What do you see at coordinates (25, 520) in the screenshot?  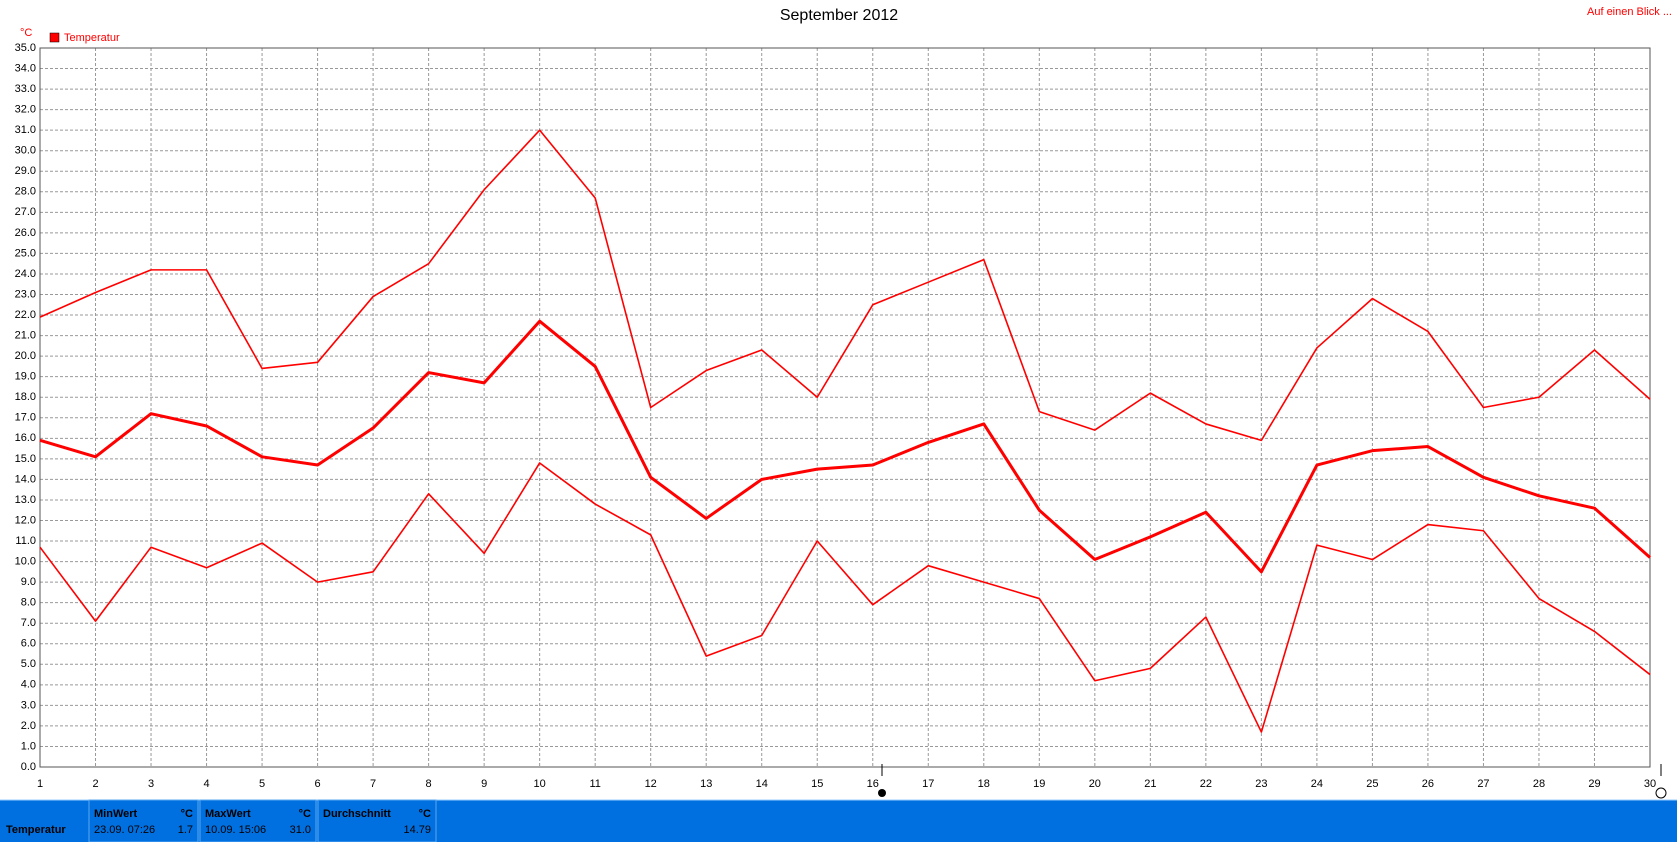 I see `y-tick-label: 12.0` at bounding box center [25, 520].